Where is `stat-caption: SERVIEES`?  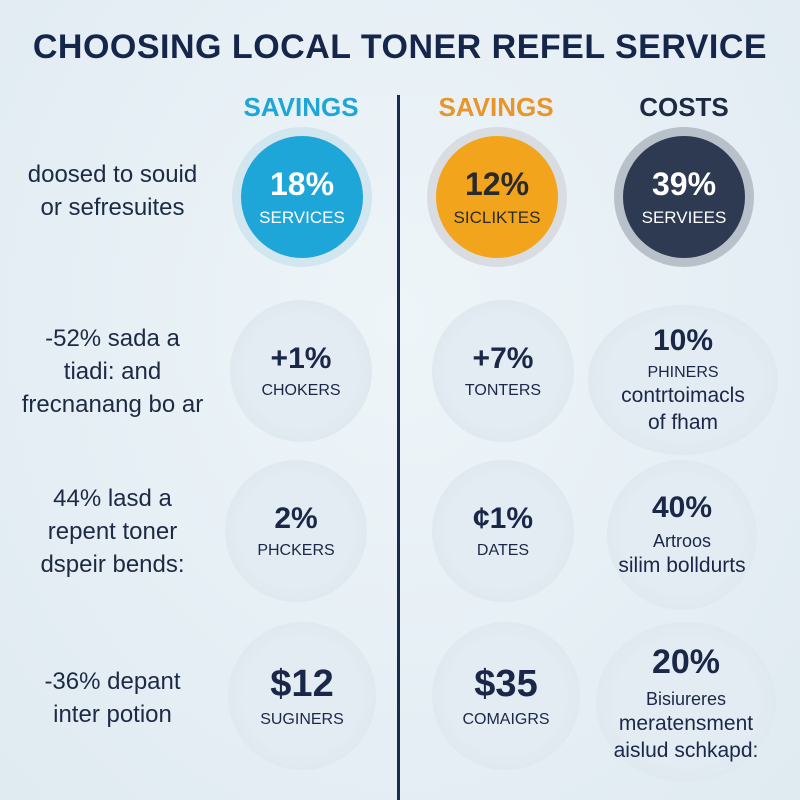 stat-caption: SERVIEES is located at coordinates (684, 217).